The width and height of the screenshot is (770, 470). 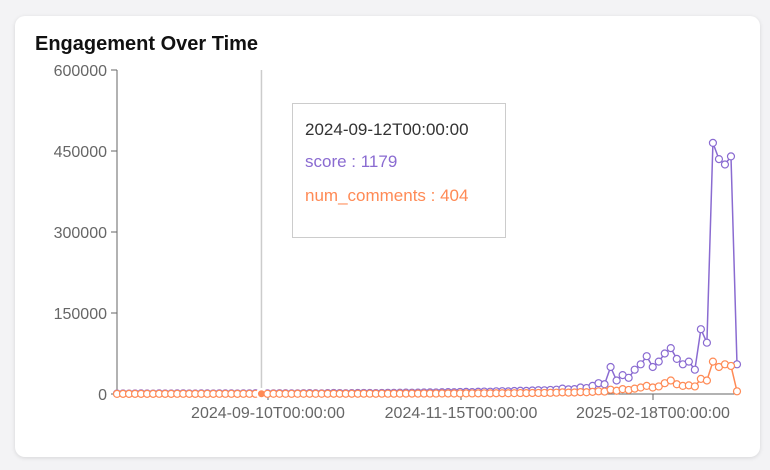 I want to click on y-tick-label: 0, so click(x=102, y=395).